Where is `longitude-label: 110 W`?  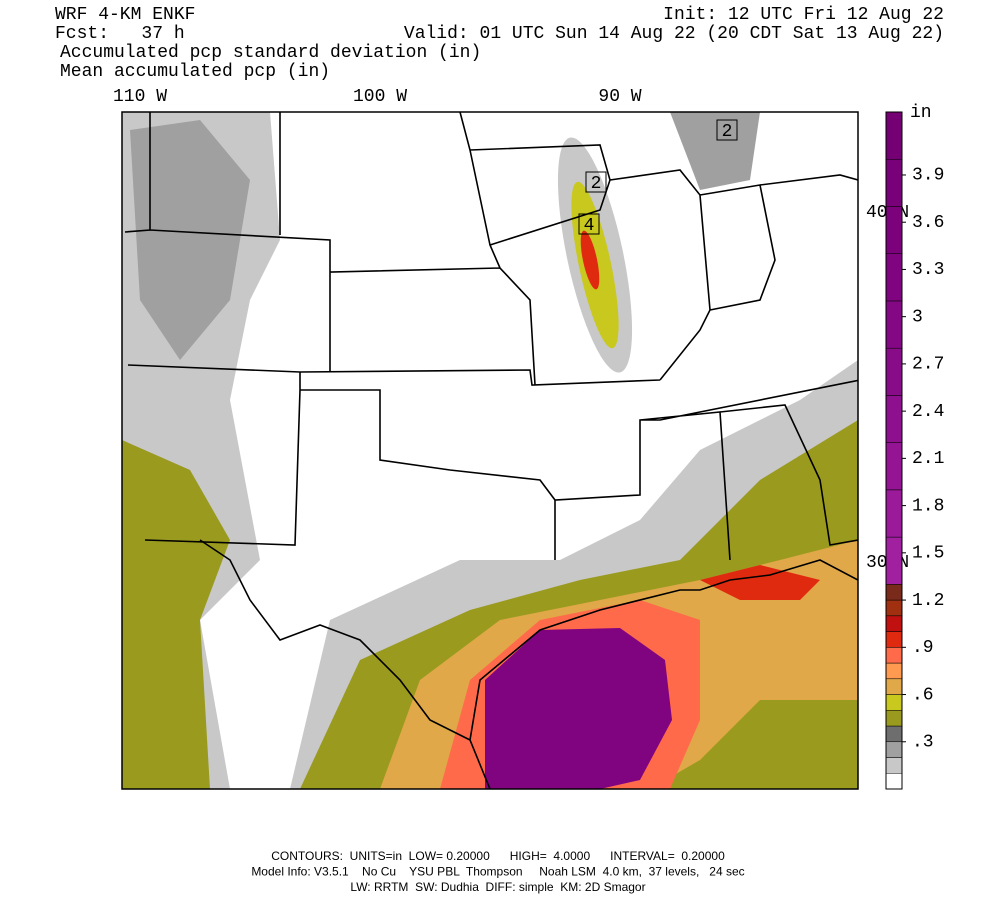 longitude-label: 110 W is located at coordinates (140, 97).